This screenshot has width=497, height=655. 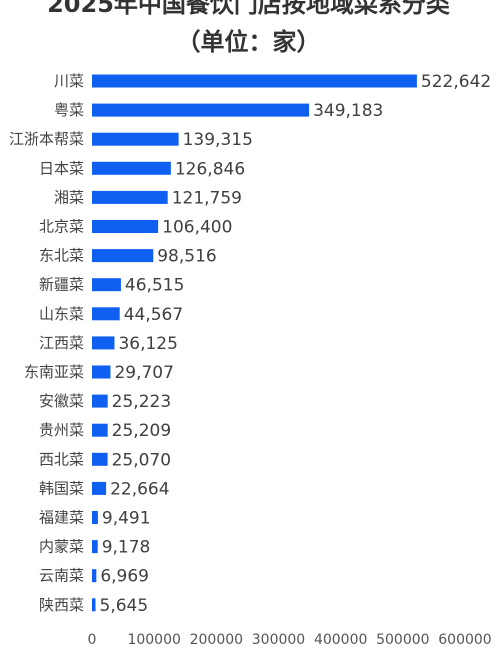 I want to click on category-label: 韩国菜, so click(x=61, y=488).